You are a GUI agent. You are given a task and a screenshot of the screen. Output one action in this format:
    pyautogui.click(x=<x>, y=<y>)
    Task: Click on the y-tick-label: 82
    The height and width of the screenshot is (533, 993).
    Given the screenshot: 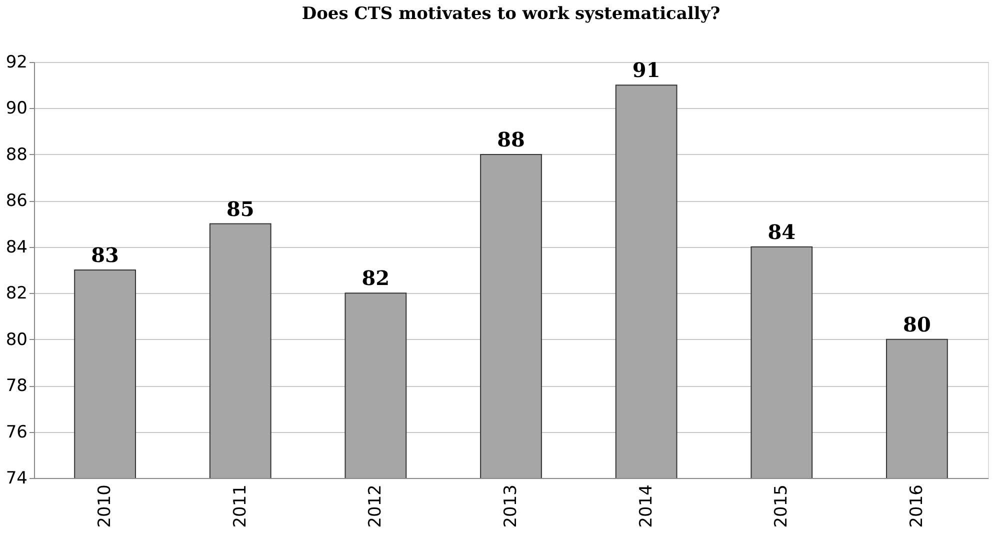 What is the action you would take?
    pyautogui.click(x=17, y=294)
    